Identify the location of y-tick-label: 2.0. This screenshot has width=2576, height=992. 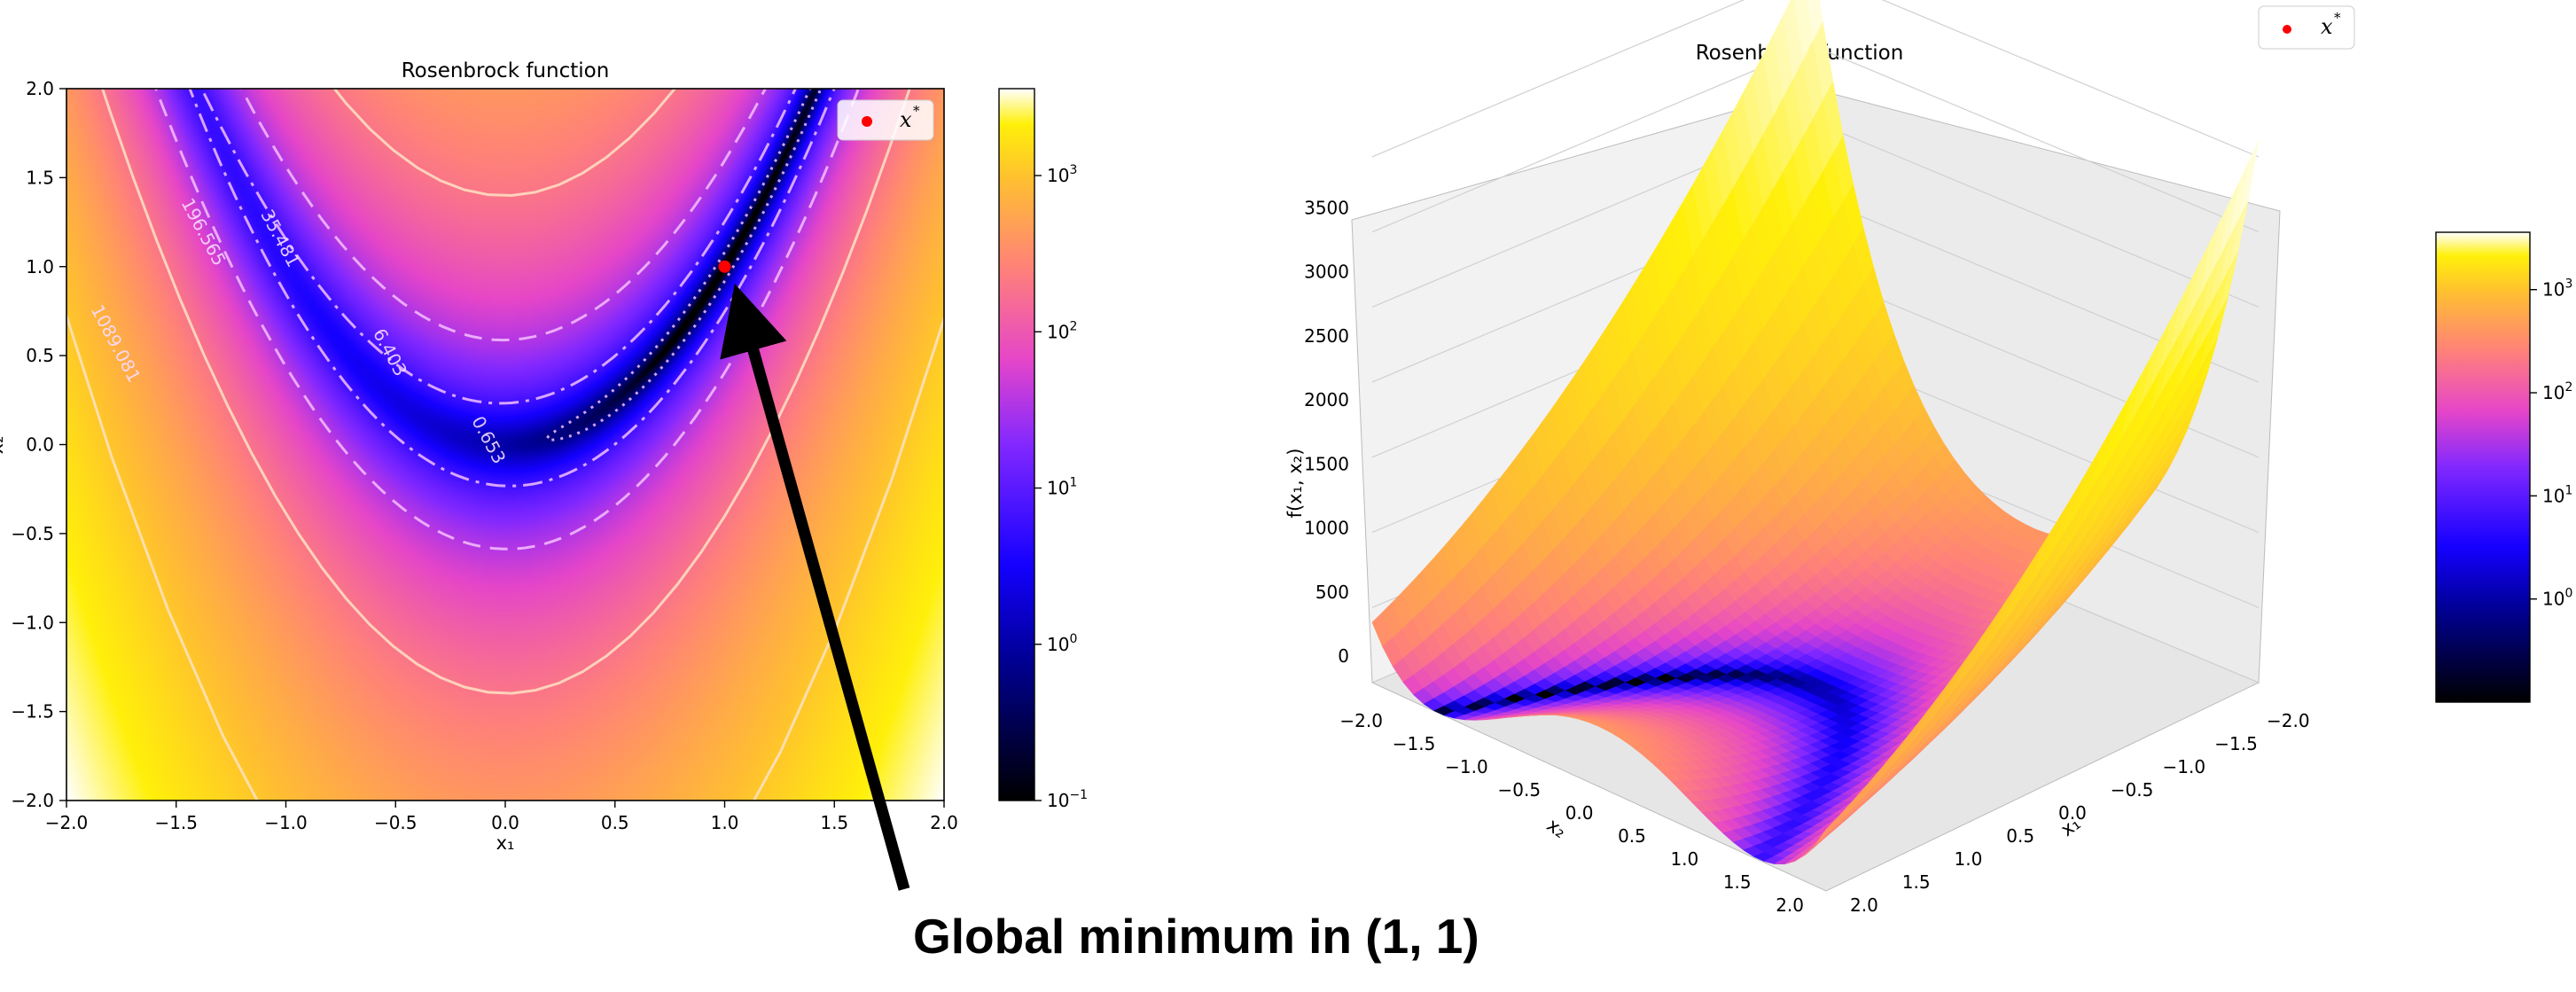
(40, 88).